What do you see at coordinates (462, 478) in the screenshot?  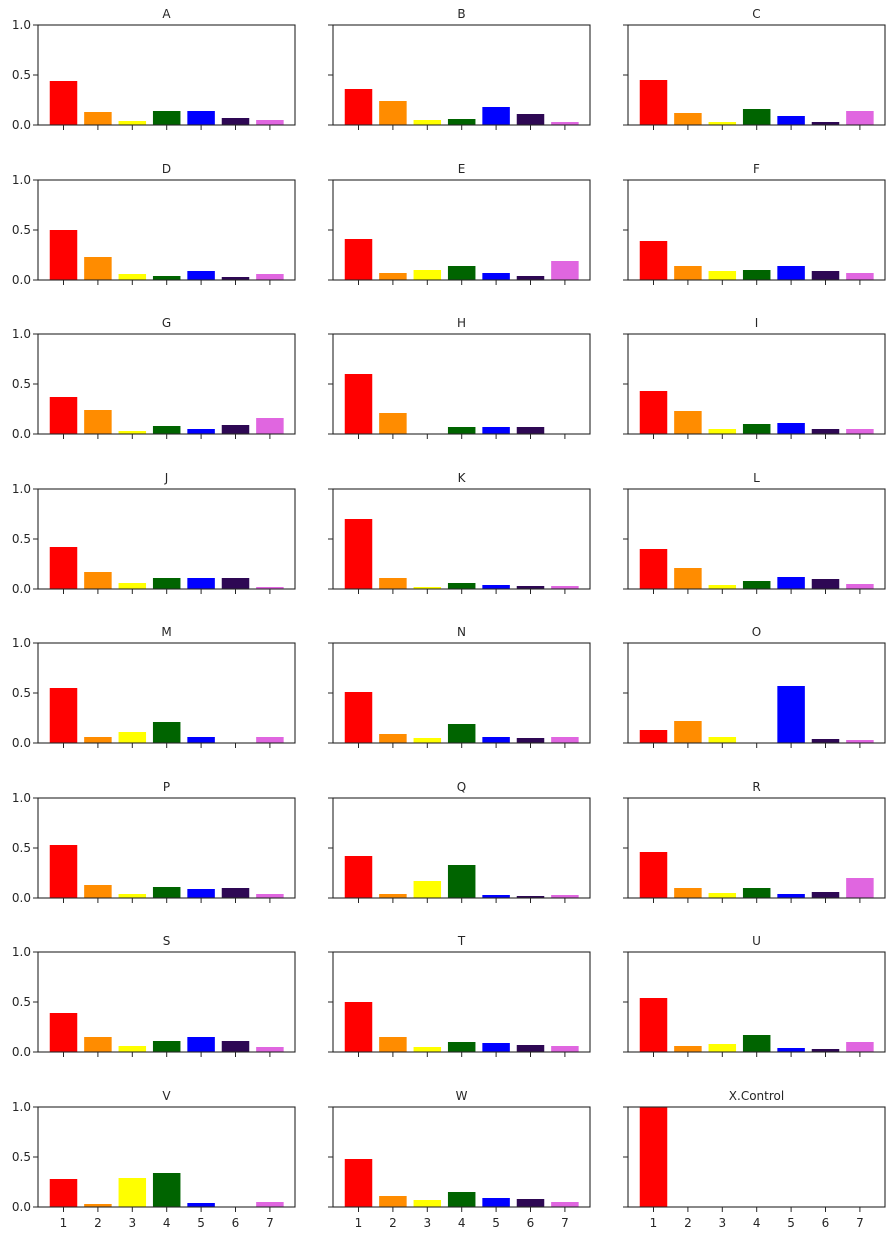 I see `panel-title: K` at bounding box center [462, 478].